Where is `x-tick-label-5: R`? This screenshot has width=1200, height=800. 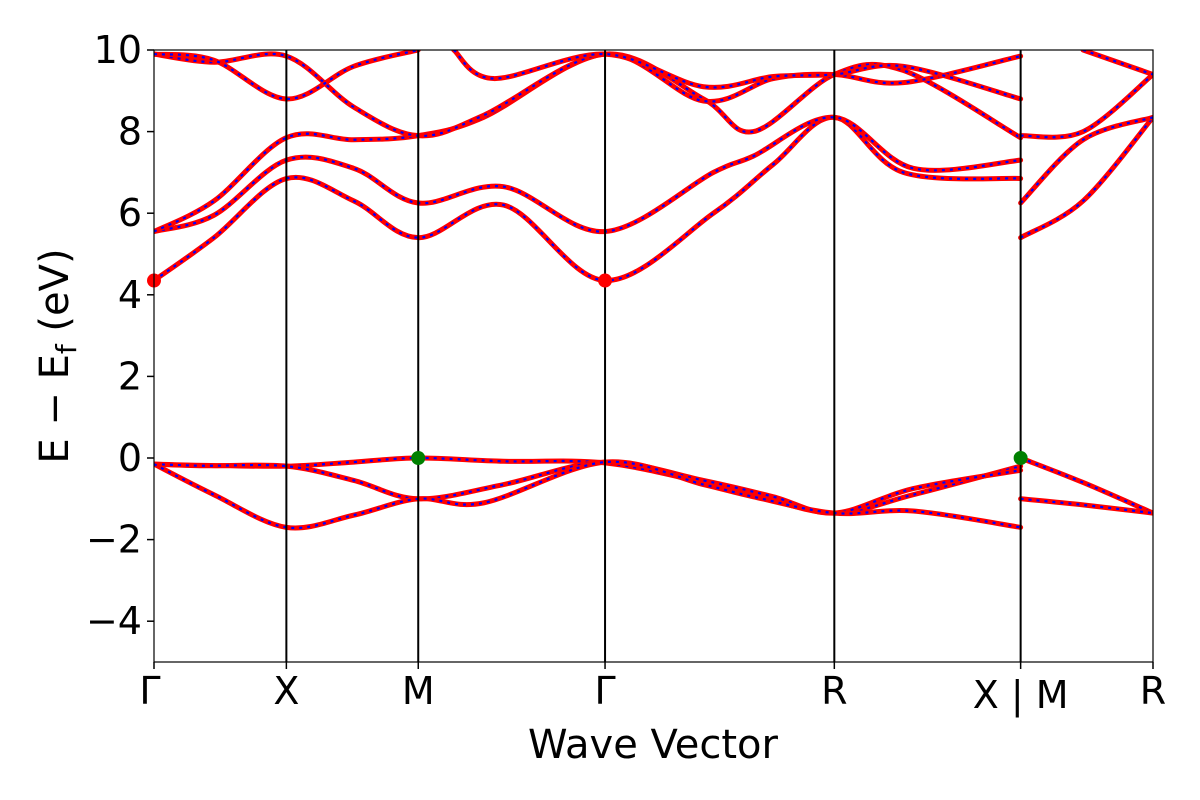 x-tick-label-5: R is located at coordinates (834, 691).